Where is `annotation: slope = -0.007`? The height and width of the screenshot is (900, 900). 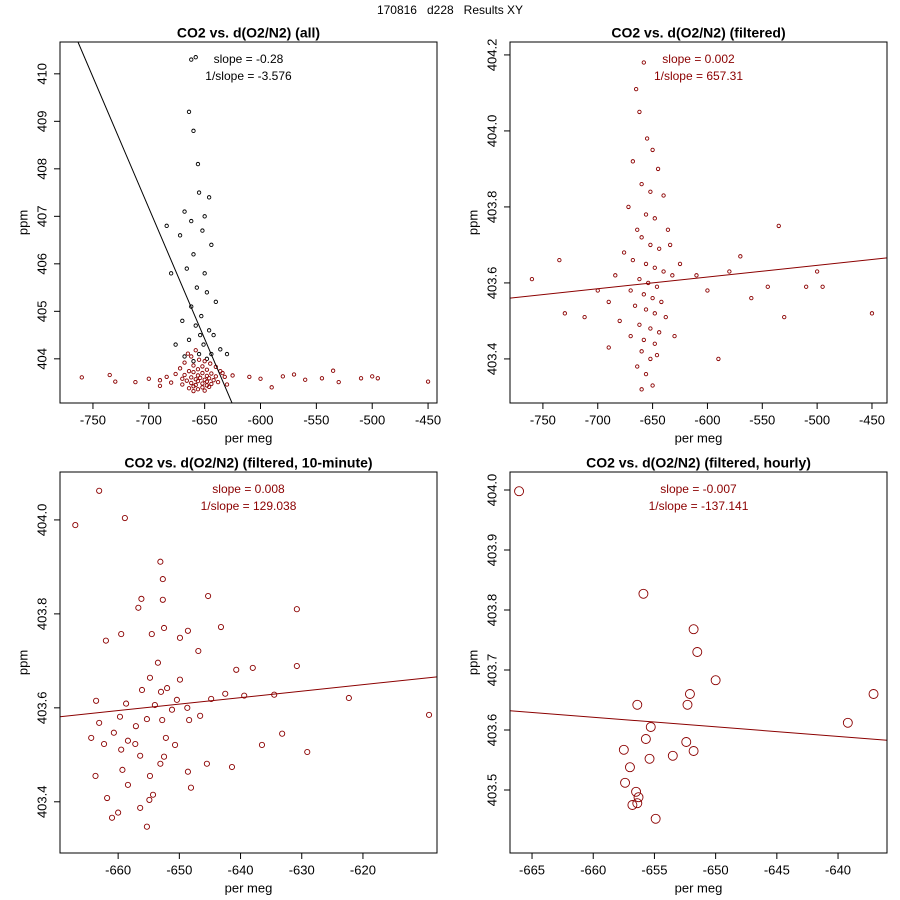
annotation: slope = -0.007 is located at coordinates (698, 489).